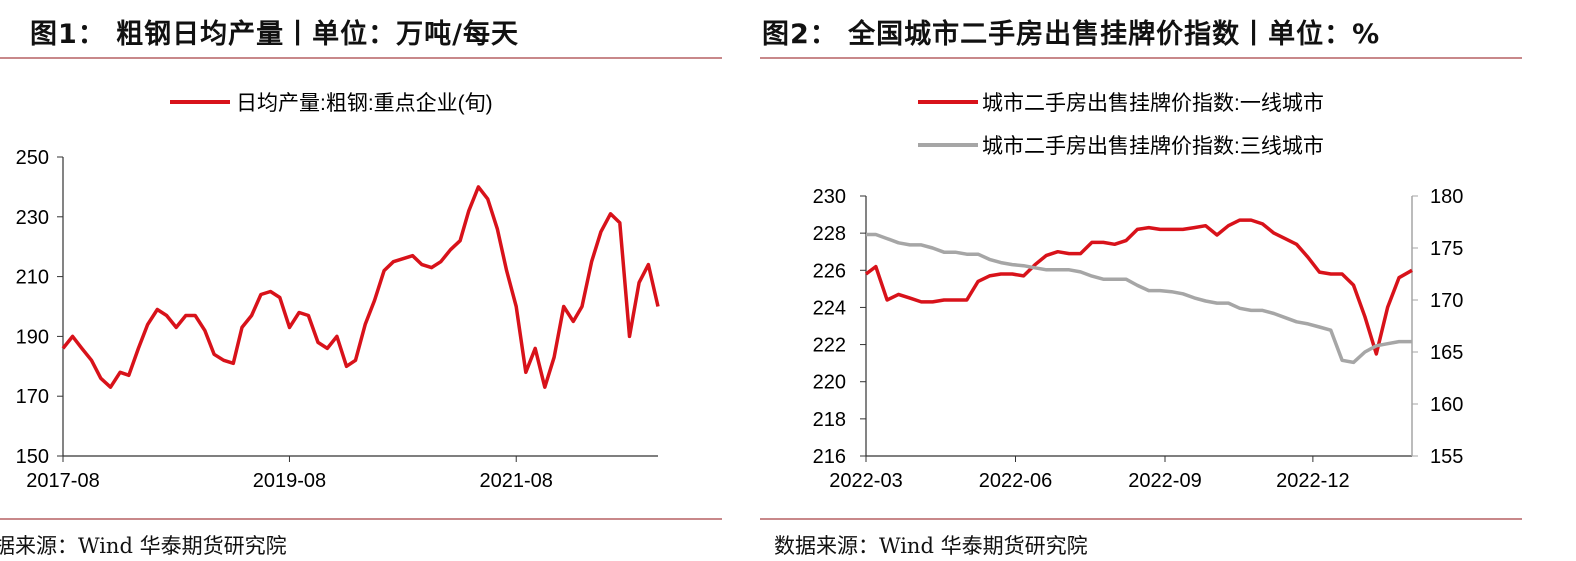 Image resolution: width=1576 pixels, height=561 pixels. I want to click on x-tick-label: 2022-12, so click(1312, 481).